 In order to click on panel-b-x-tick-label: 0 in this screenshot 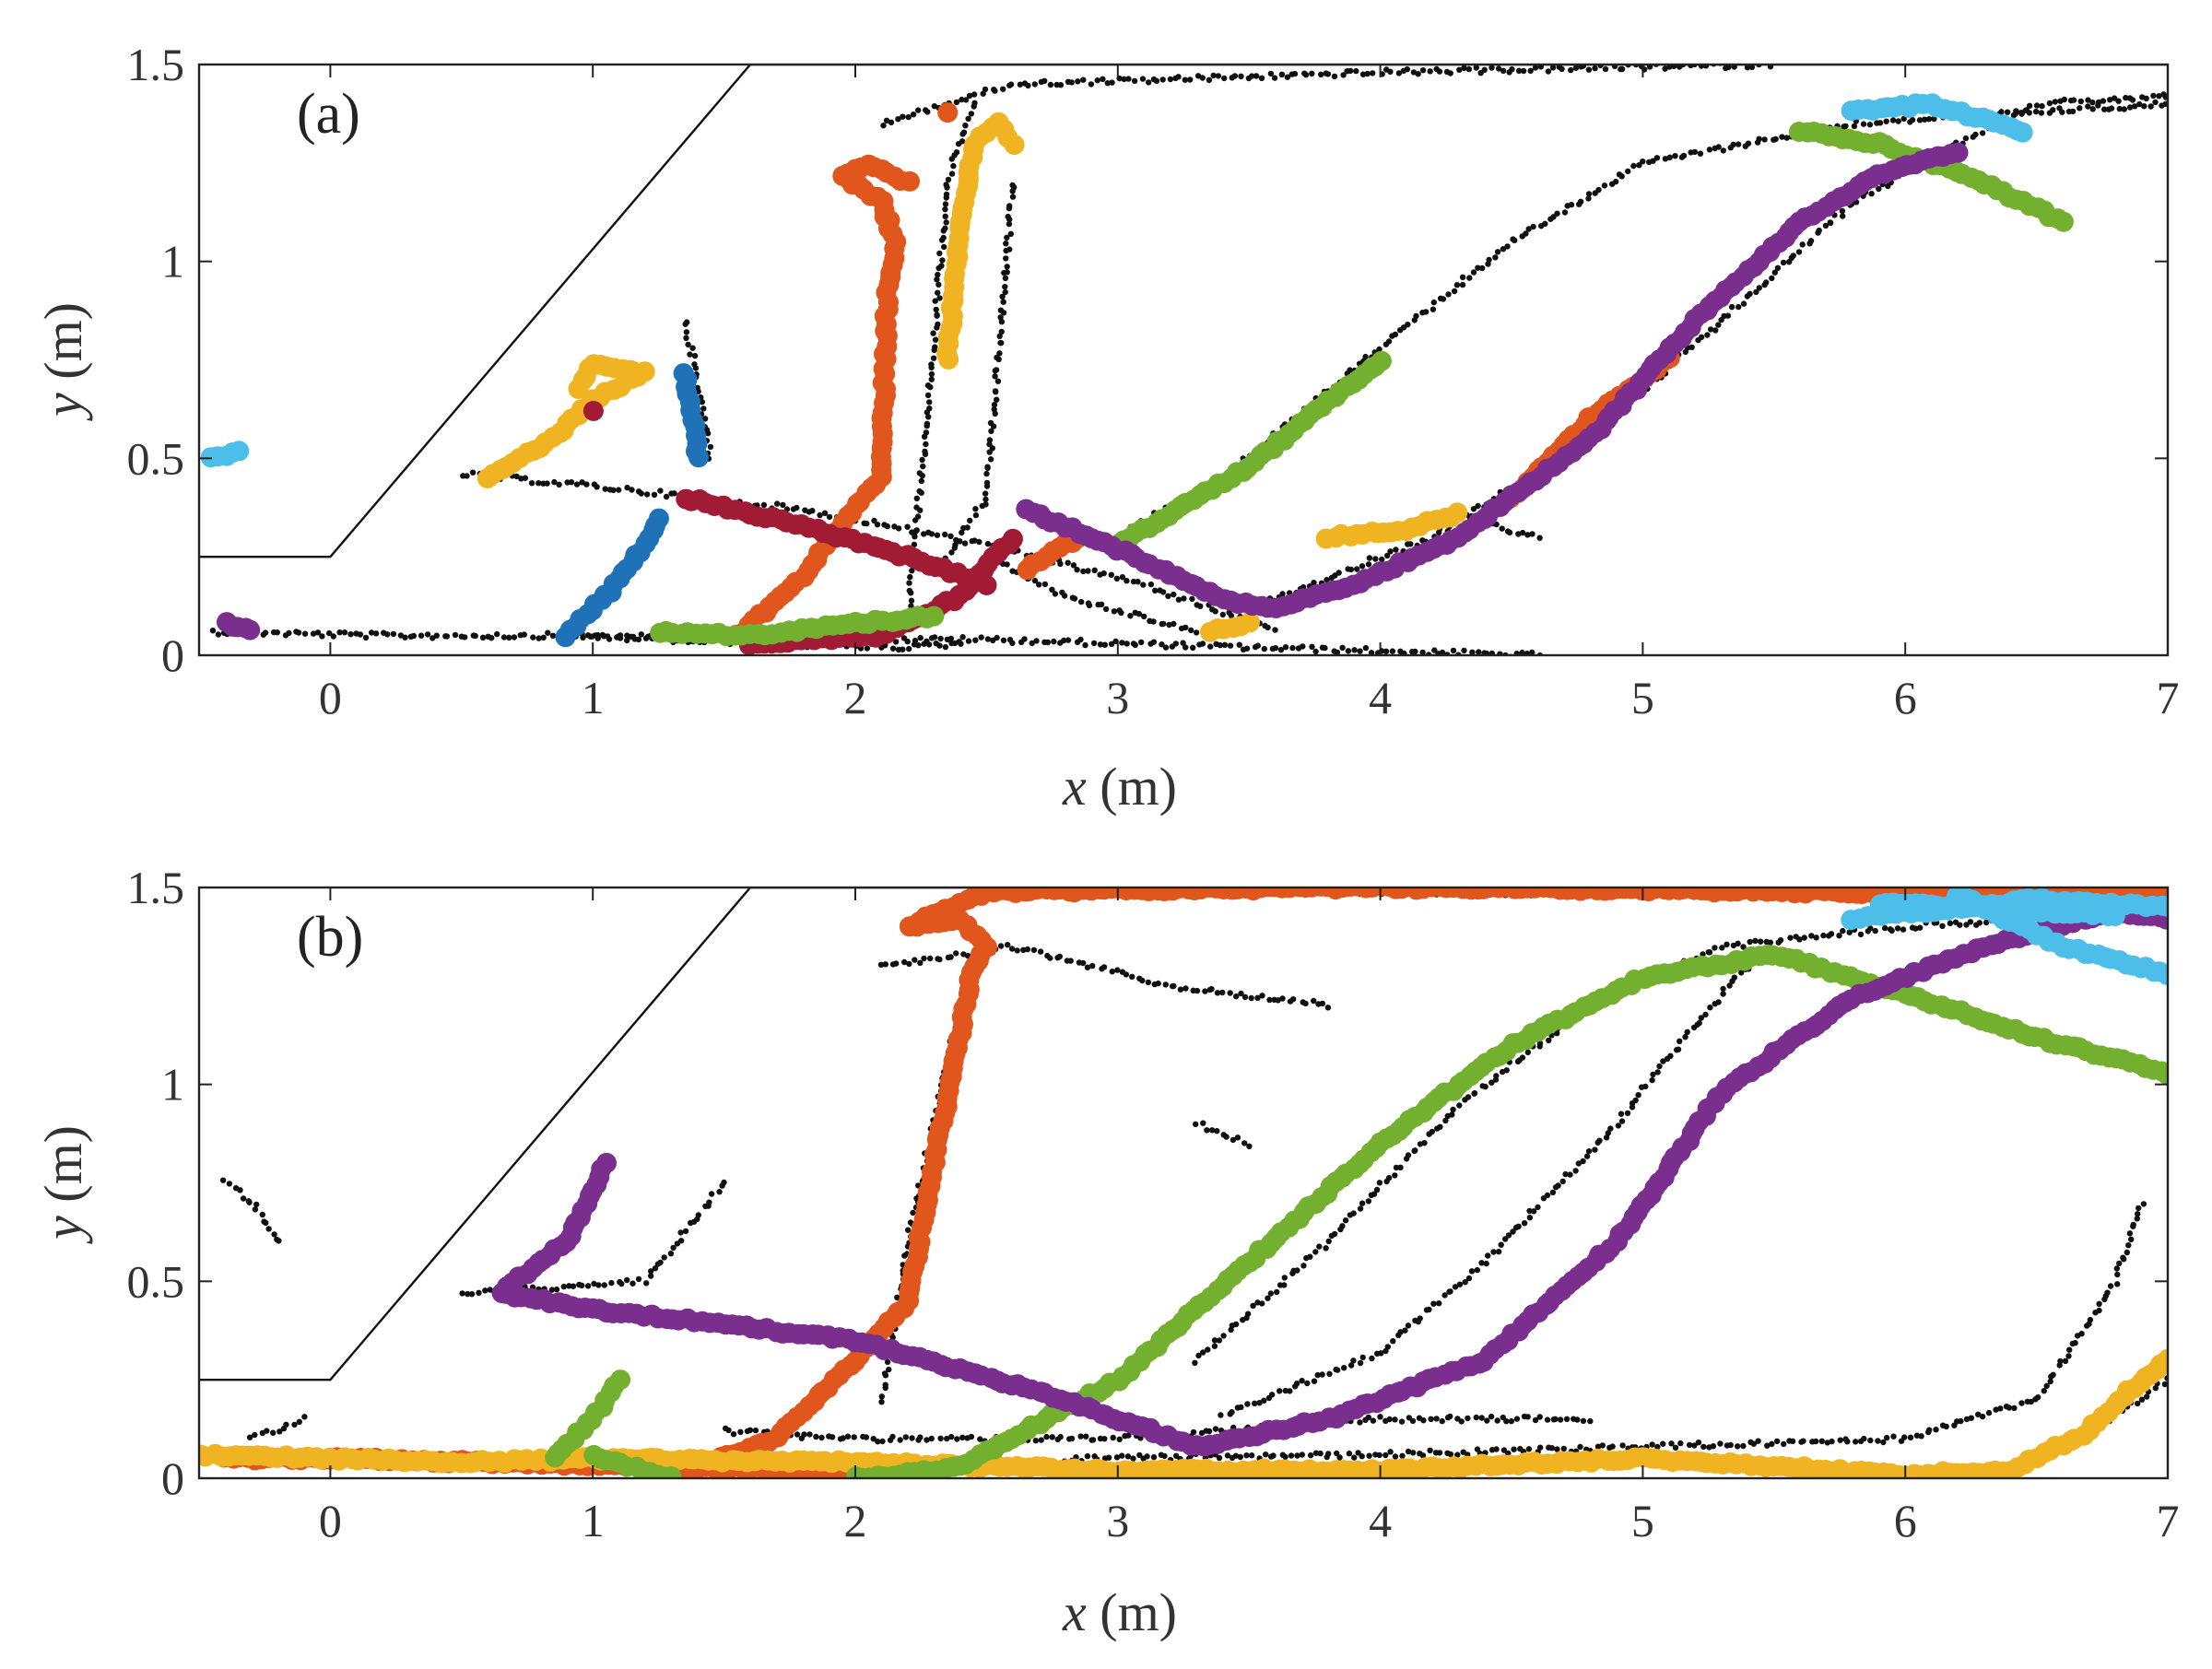, I will do `click(330, 1520)`.